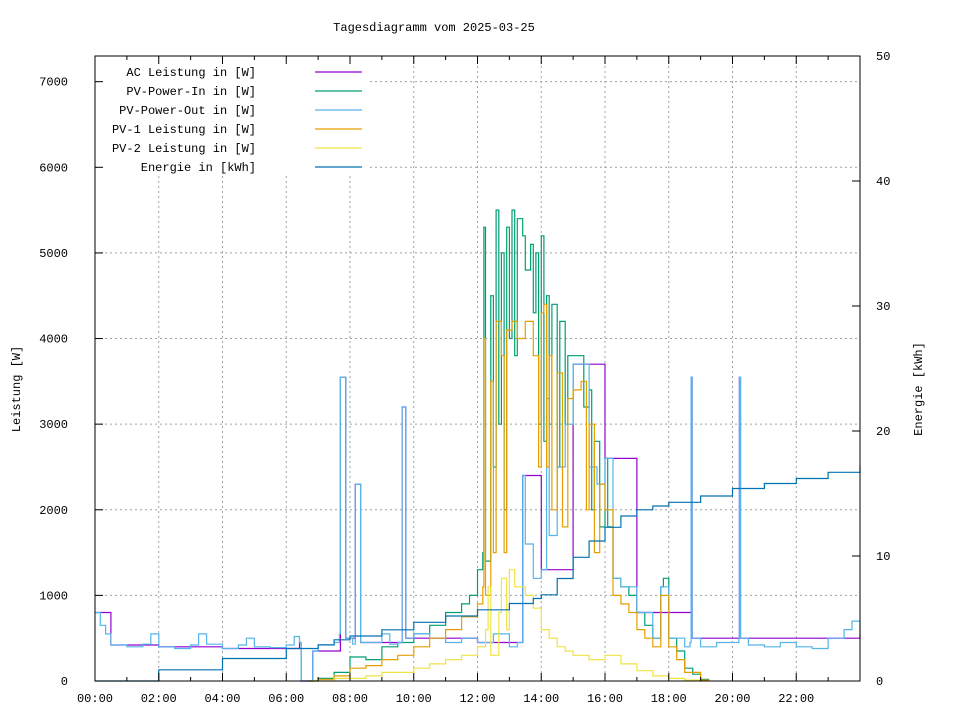 The width and height of the screenshot is (960, 720). Describe the element at coordinates (883, 182) in the screenshot. I see `y2-tick-label: 40` at that location.